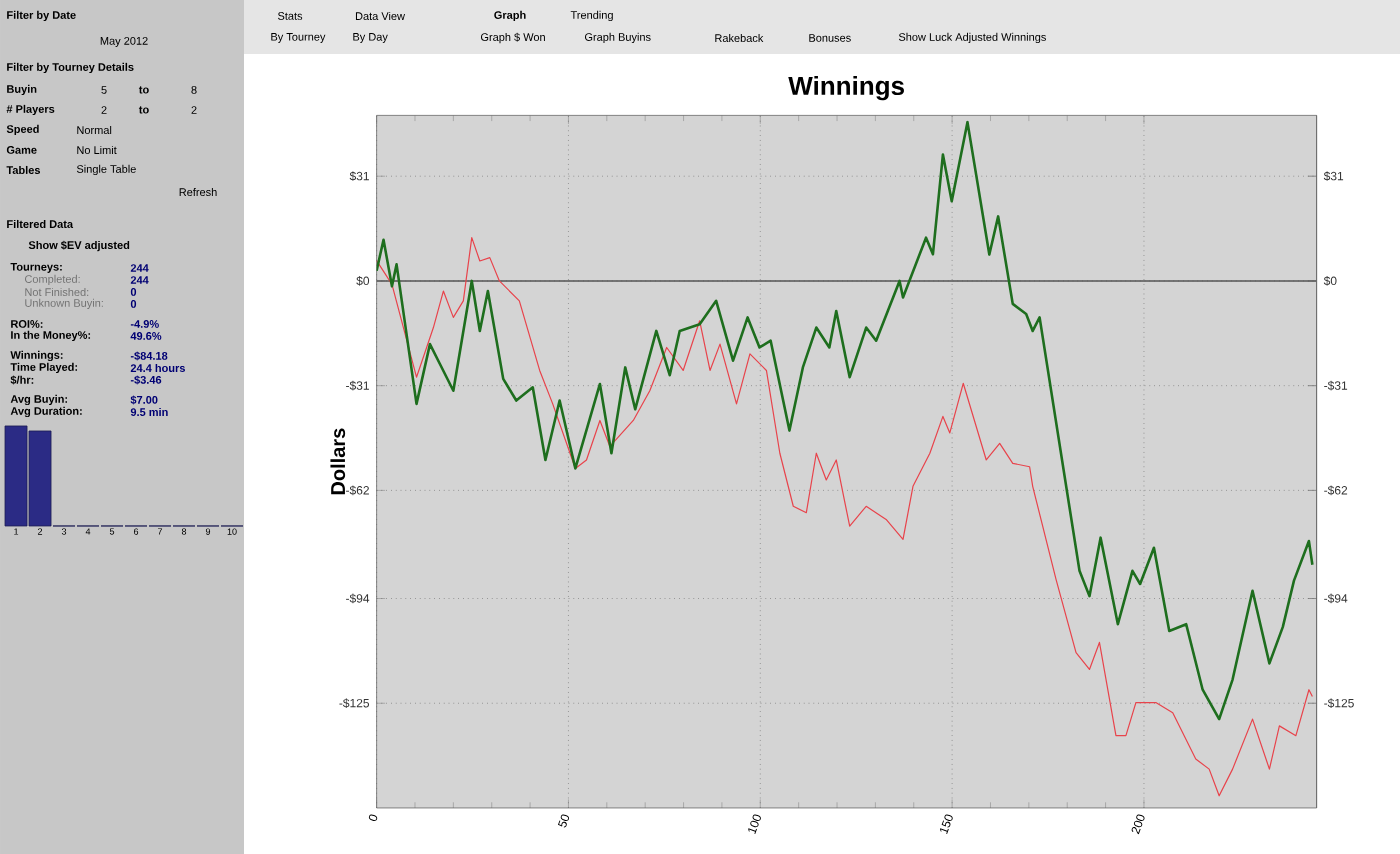 This screenshot has width=1400, height=854. I want to click on chart-title: Winnings, so click(846, 88).